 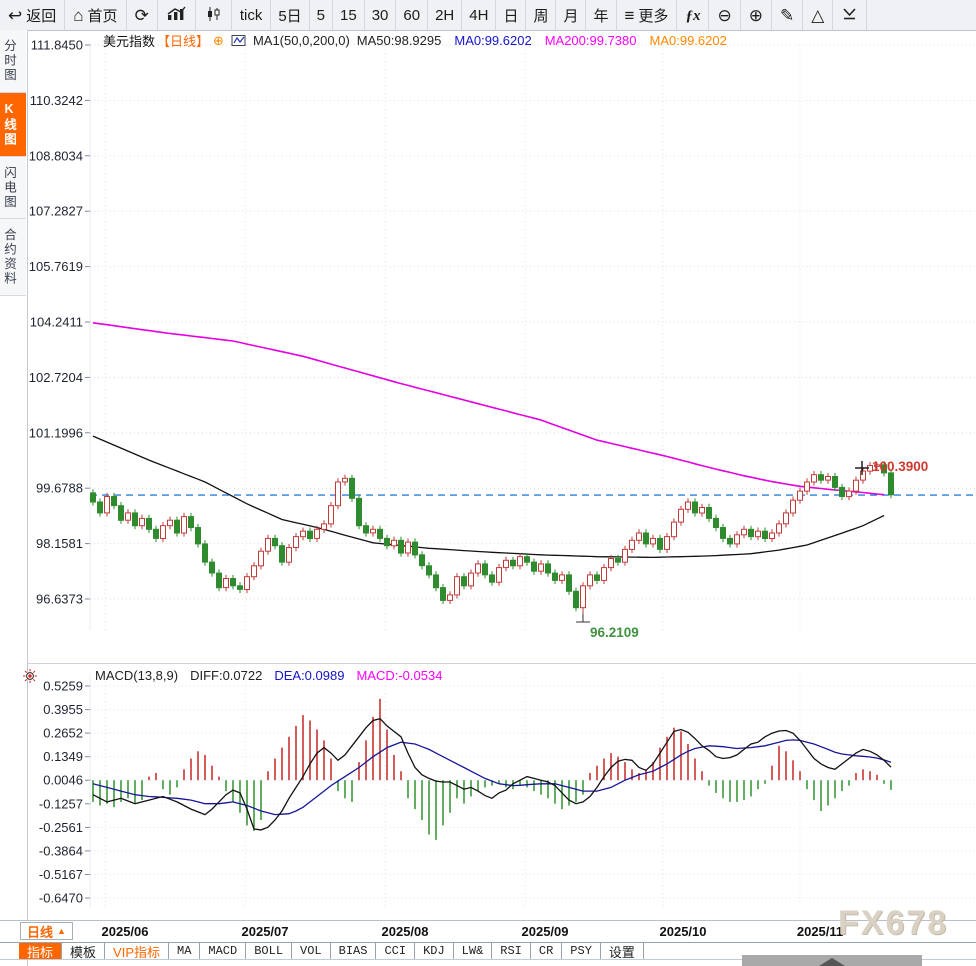 I want to click on toolbar-4h-label: 4H, so click(x=479, y=15).